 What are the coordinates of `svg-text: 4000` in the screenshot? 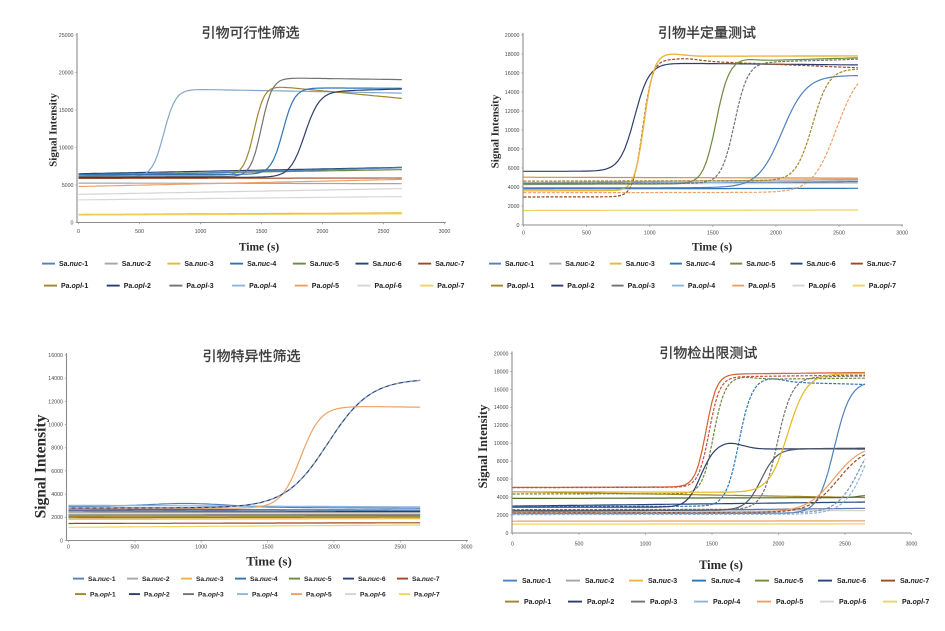 It's located at (514, 188).